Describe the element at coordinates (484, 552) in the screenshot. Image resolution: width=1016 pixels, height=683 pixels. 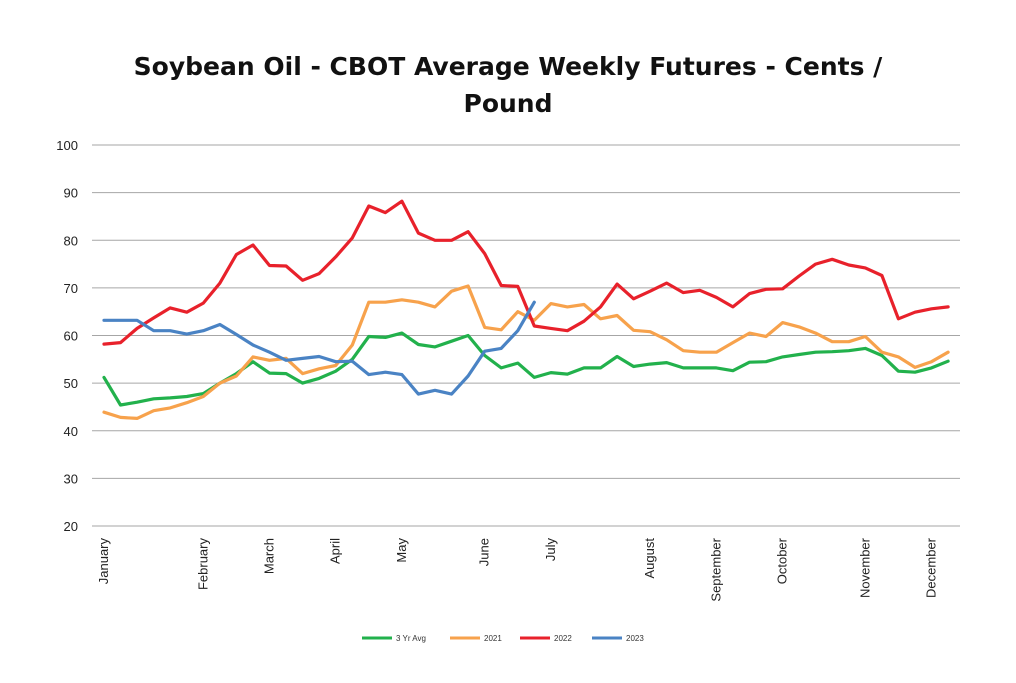
I see `x-month-label: June` at that location.